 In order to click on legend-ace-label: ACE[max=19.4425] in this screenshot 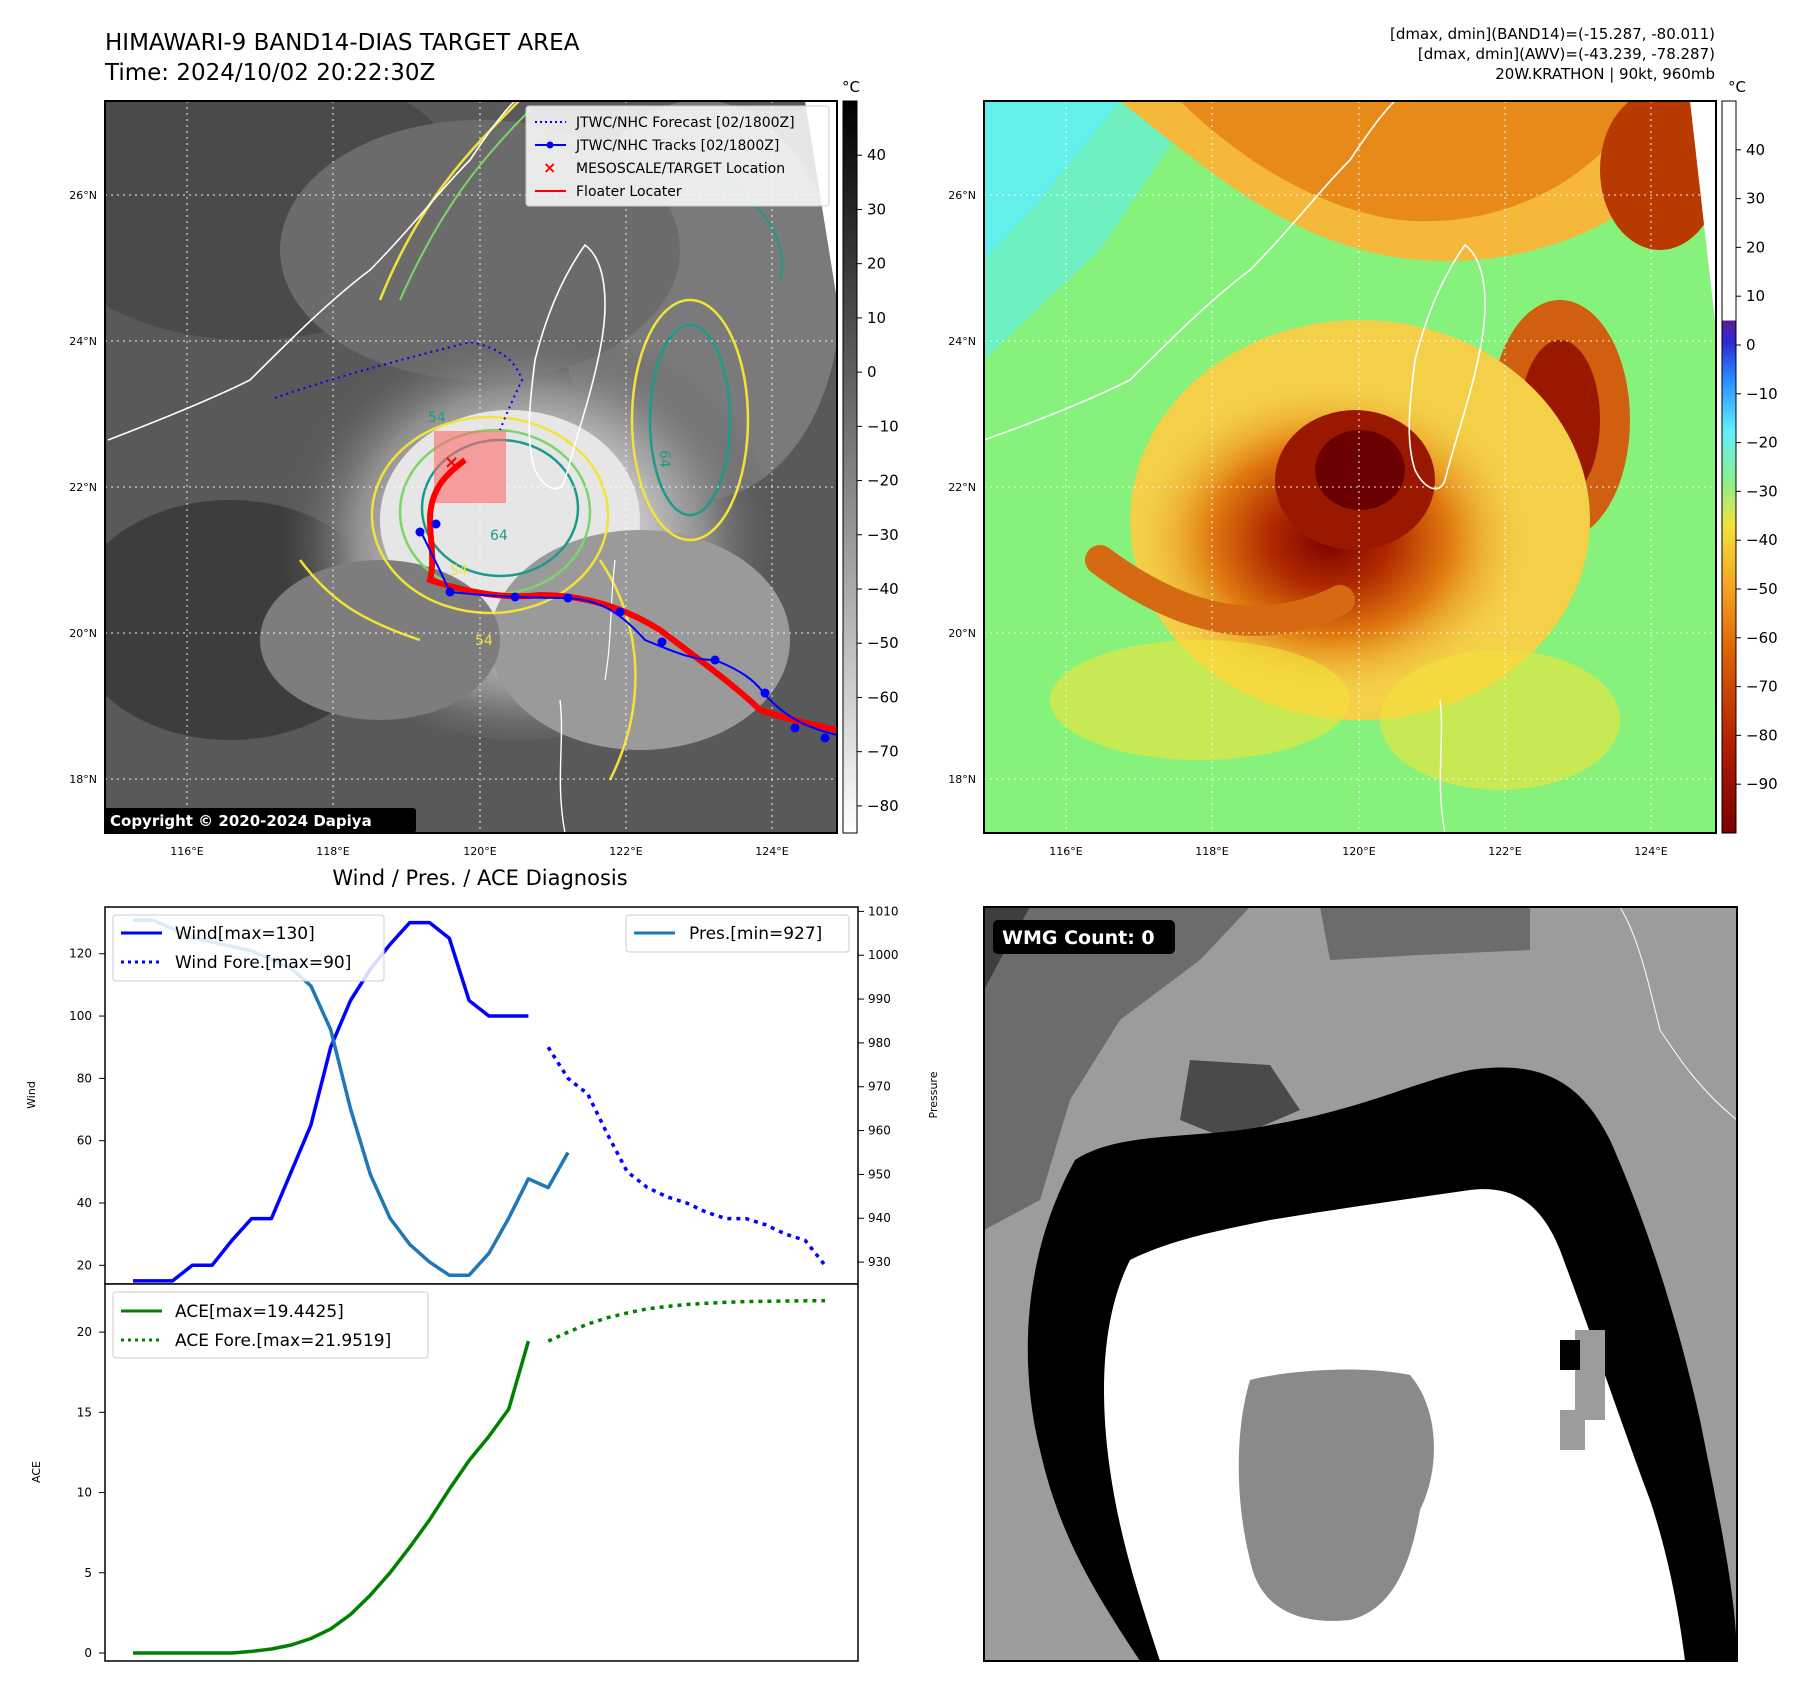, I will do `click(259, 1312)`.